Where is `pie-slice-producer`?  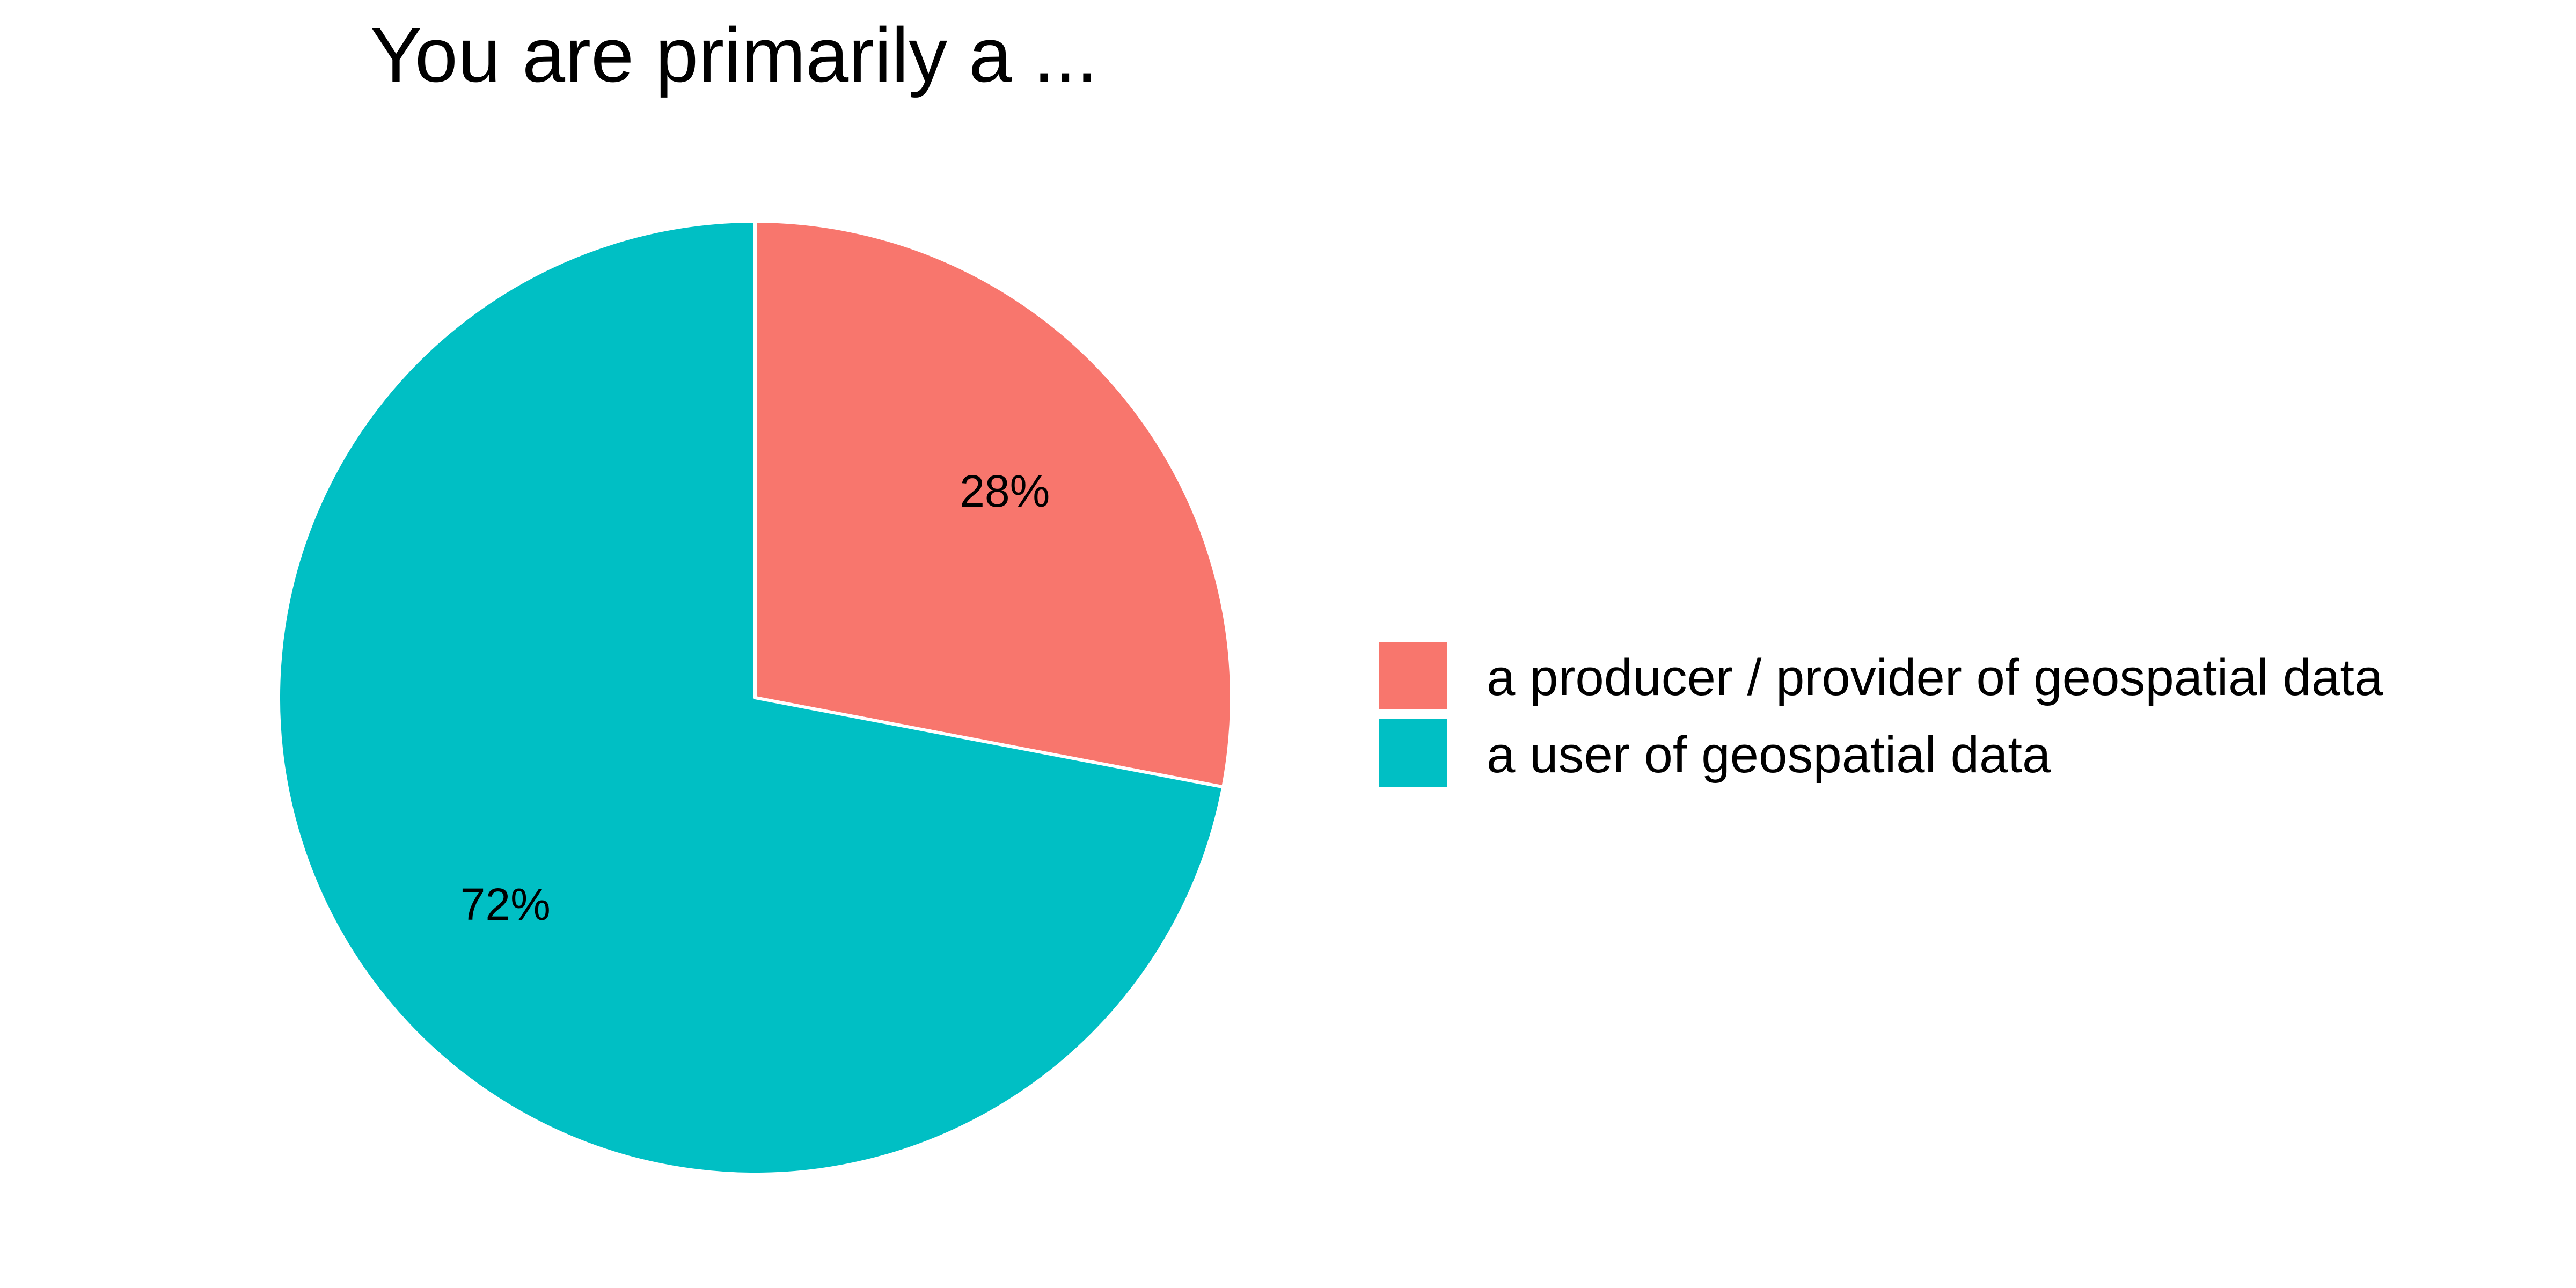
pie-slice-producer is located at coordinates (993, 504).